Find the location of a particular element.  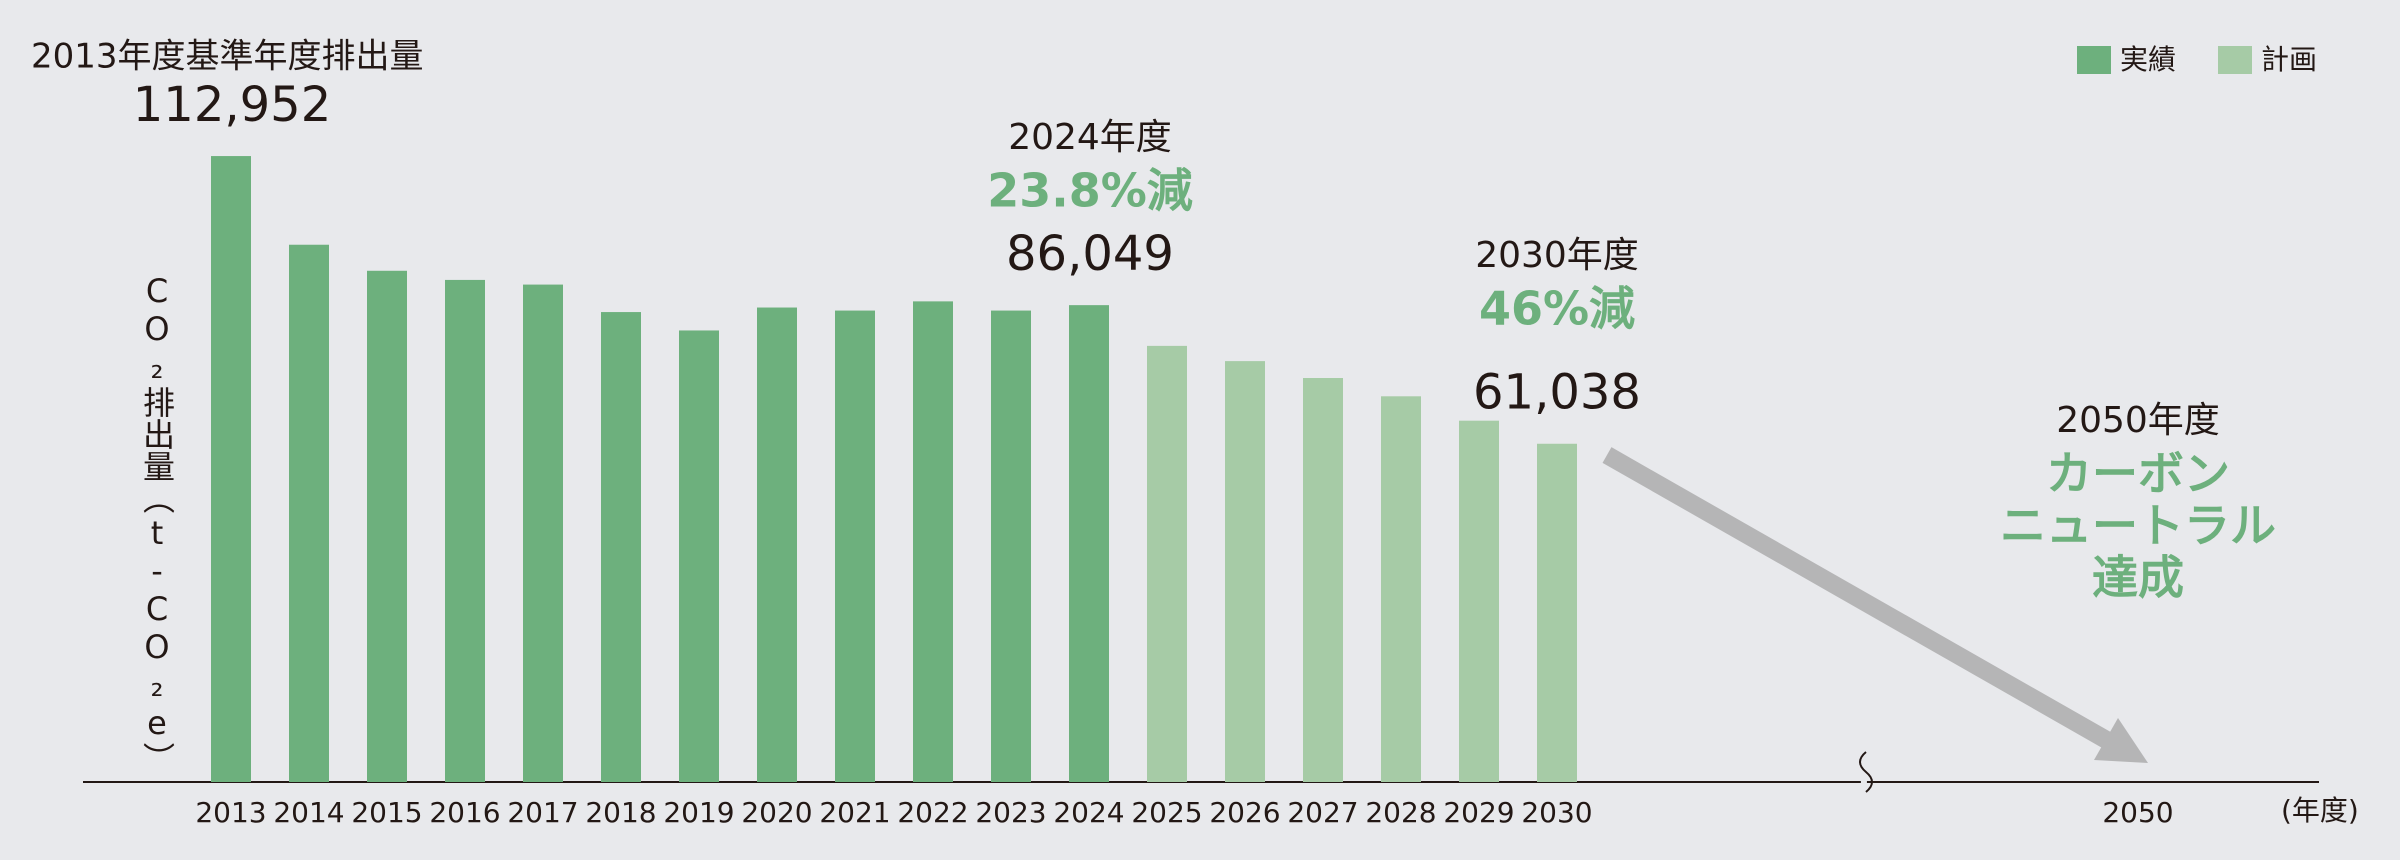

x-tick-label: 2030 is located at coordinates (1556, 812).